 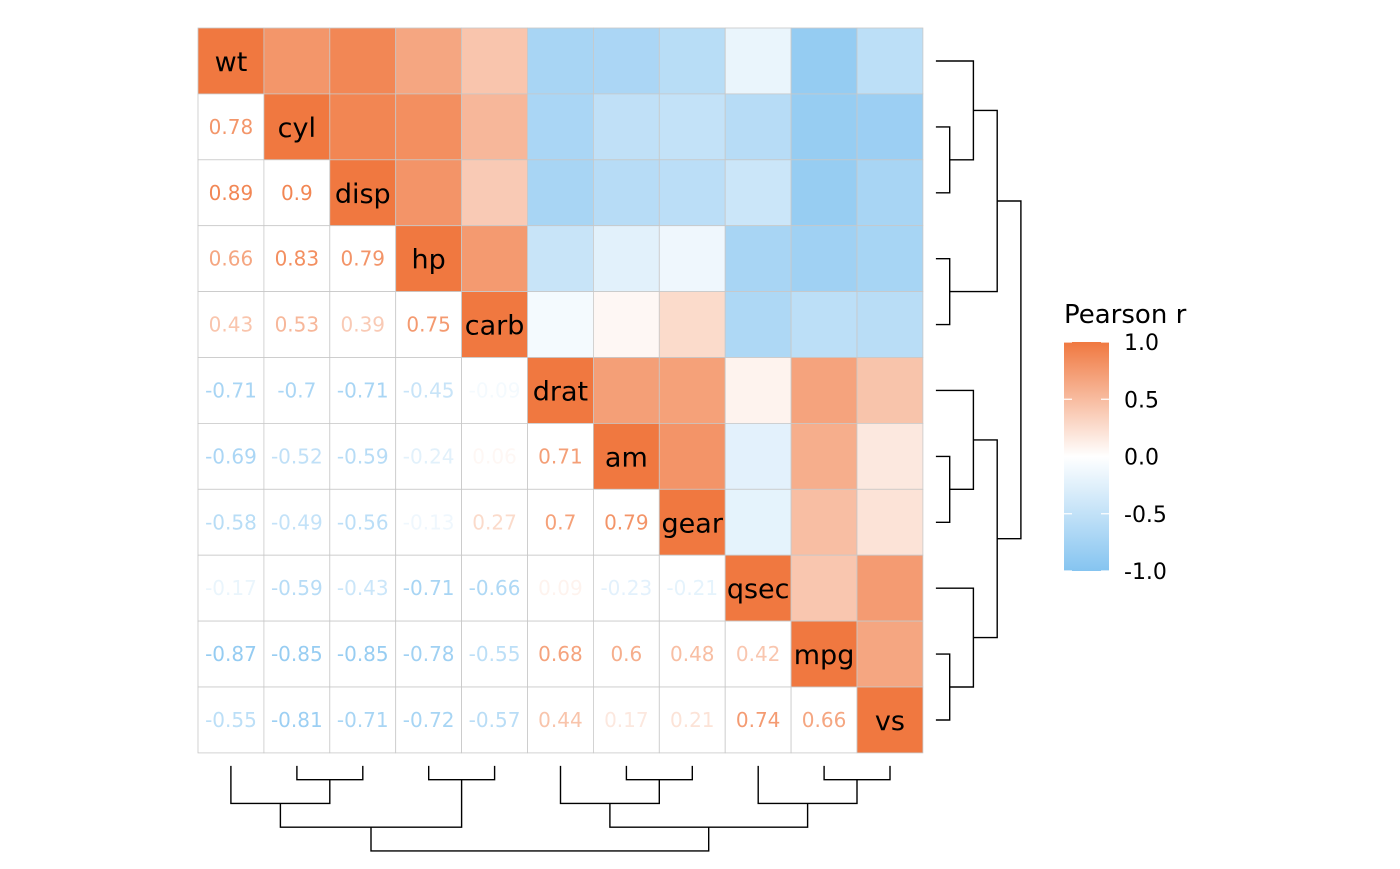 I want to click on heatmap-cell-gear-qsec, so click(x=758, y=522).